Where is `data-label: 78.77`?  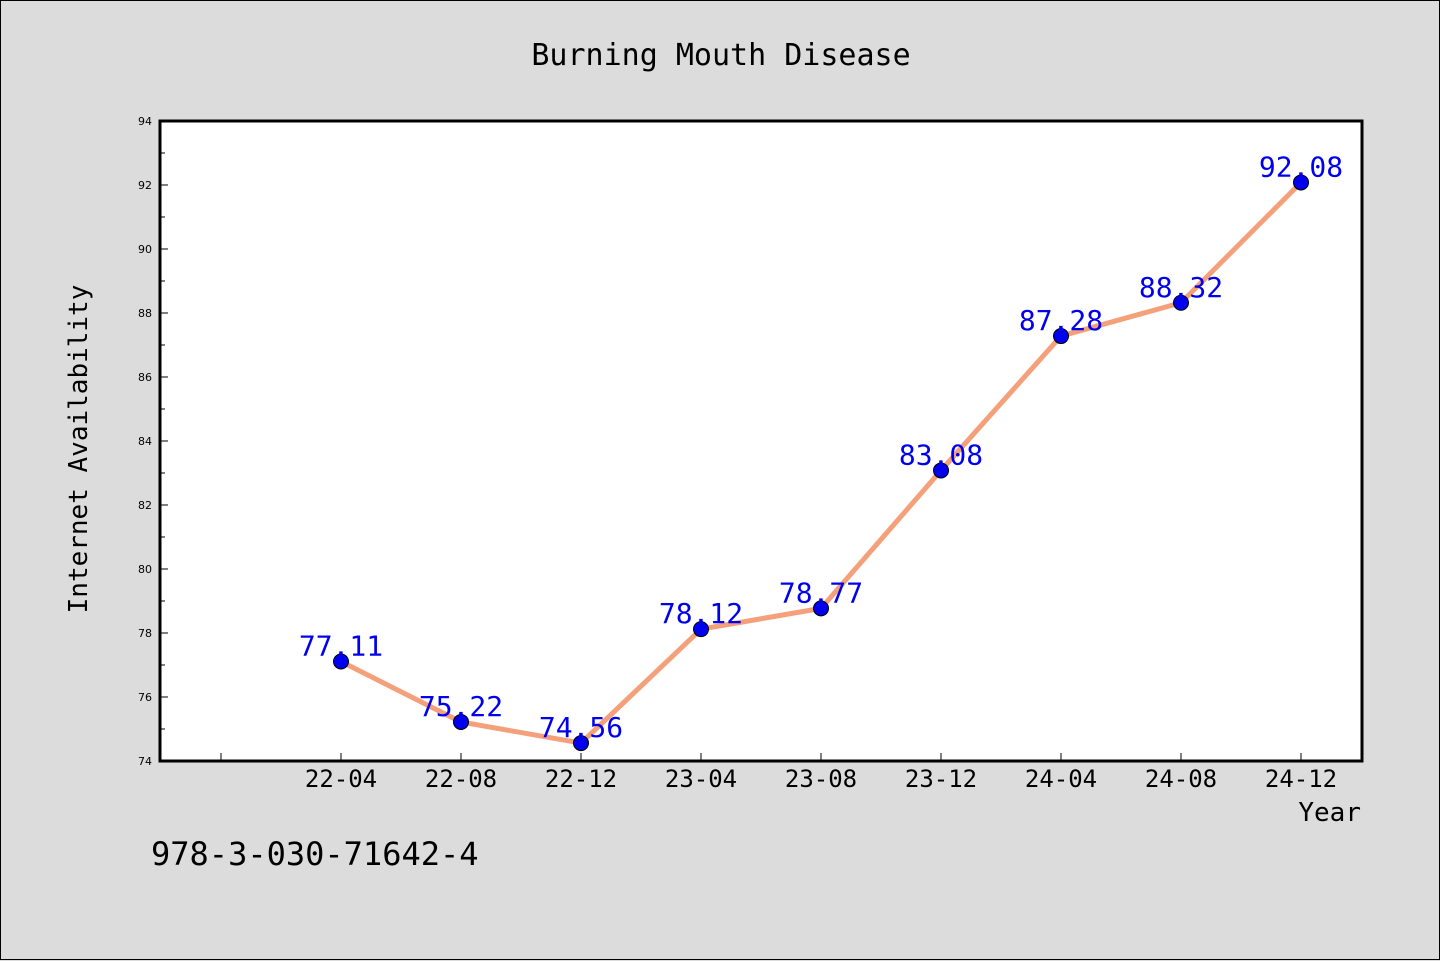 data-label: 78.77 is located at coordinates (821, 592).